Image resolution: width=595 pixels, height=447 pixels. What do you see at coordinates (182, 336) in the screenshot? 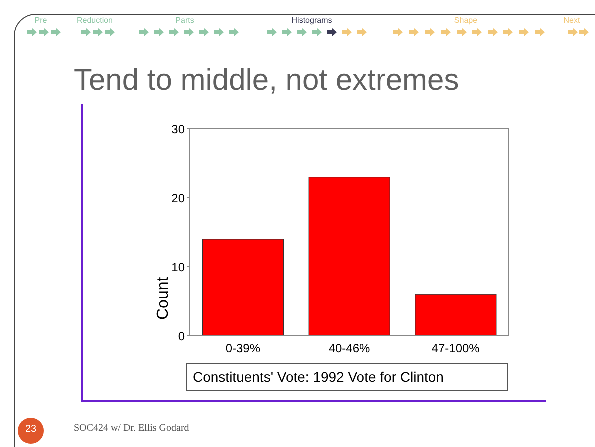
I see `y-tick-label: 0` at bounding box center [182, 336].